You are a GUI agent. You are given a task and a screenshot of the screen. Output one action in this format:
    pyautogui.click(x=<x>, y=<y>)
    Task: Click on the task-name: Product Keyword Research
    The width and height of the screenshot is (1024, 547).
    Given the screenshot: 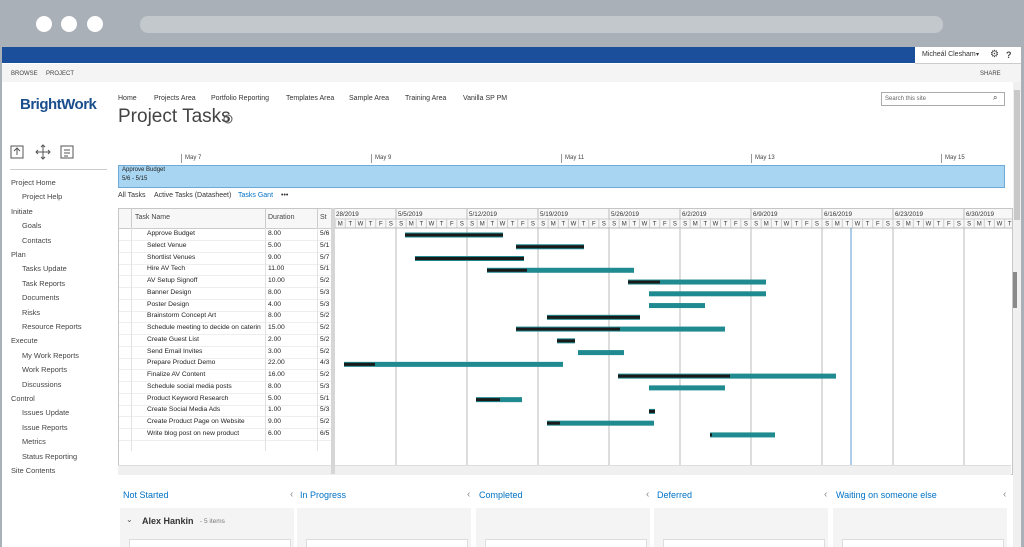 What is the action you would take?
    pyautogui.click(x=188, y=398)
    